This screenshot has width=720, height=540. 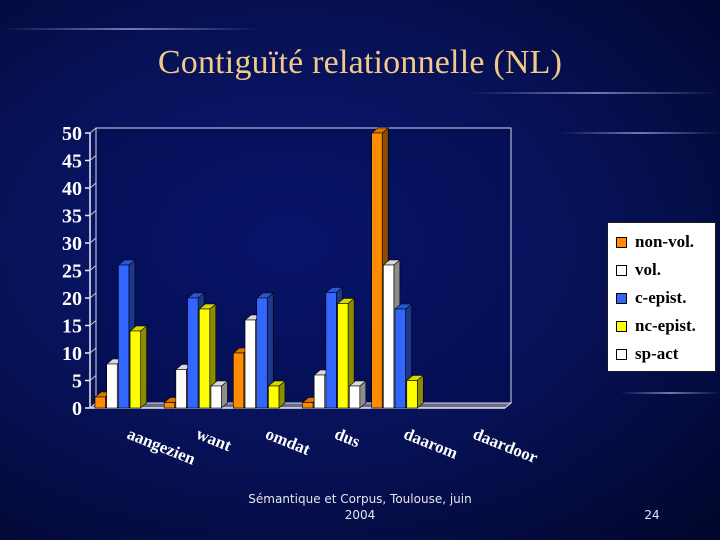 I want to click on x-category-label: daardoor, so click(x=505, y=445).